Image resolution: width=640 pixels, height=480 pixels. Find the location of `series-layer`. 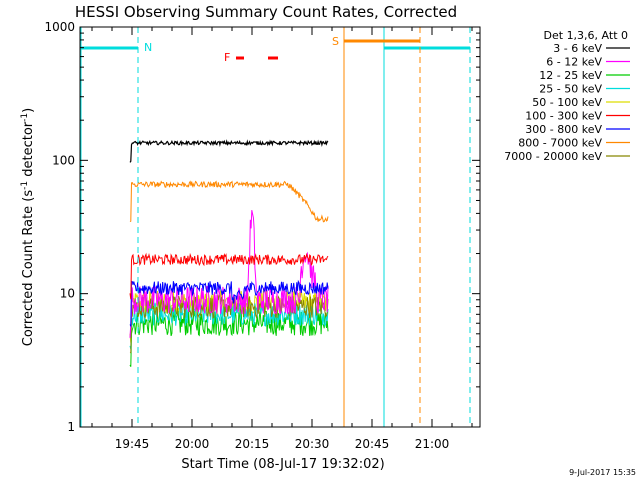

series-layer is located at coordinates (229, 253).